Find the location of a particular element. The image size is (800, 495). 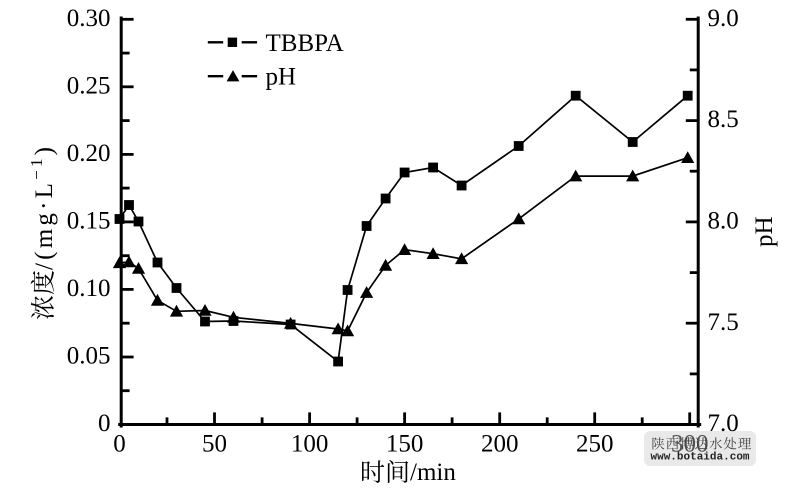

svg-text: TBBPA is located at coordinates (305, 43).